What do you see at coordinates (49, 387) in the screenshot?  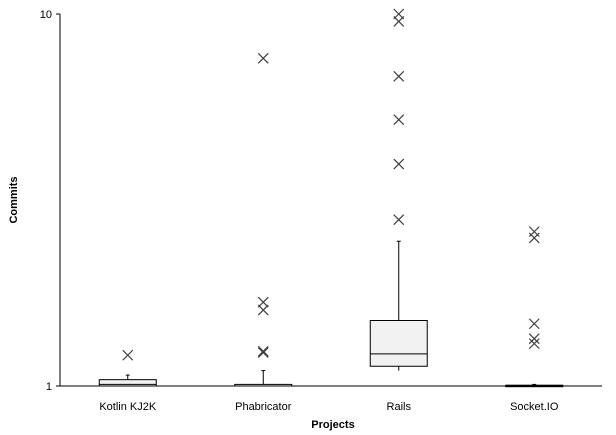 I see `y-tick-label: 1` at bounding box center [49, 387].